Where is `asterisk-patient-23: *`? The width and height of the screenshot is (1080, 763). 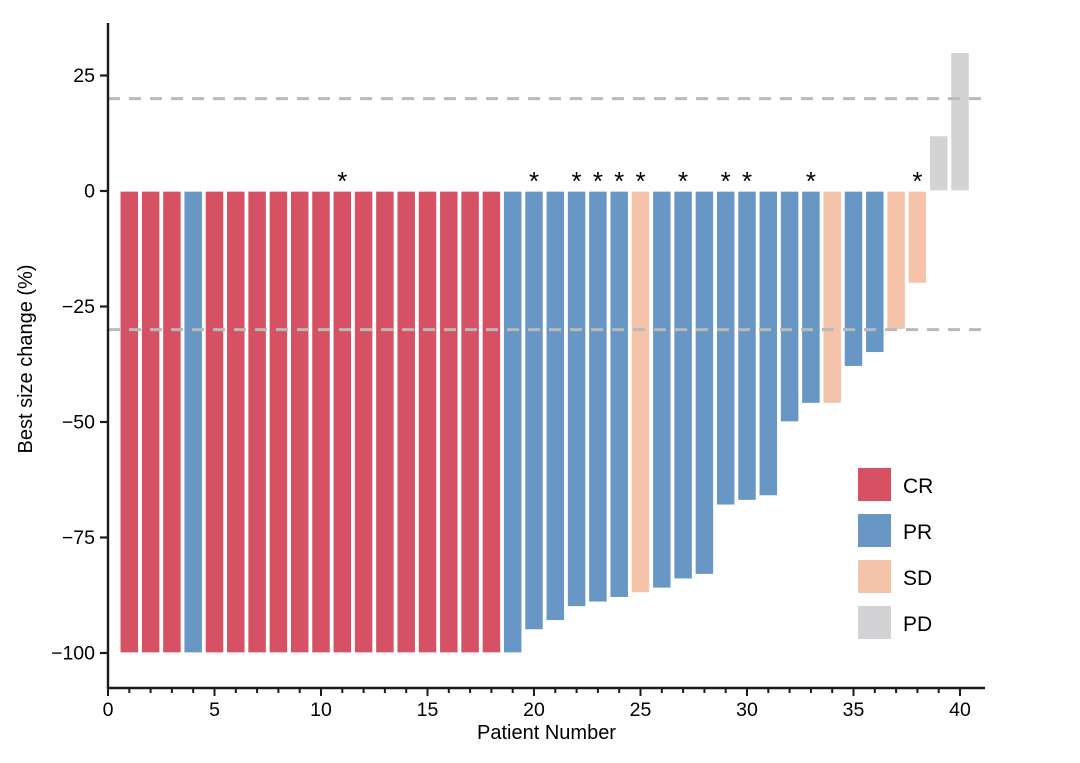 asterisk-patient-23: * is located at coordinates (598, 181).